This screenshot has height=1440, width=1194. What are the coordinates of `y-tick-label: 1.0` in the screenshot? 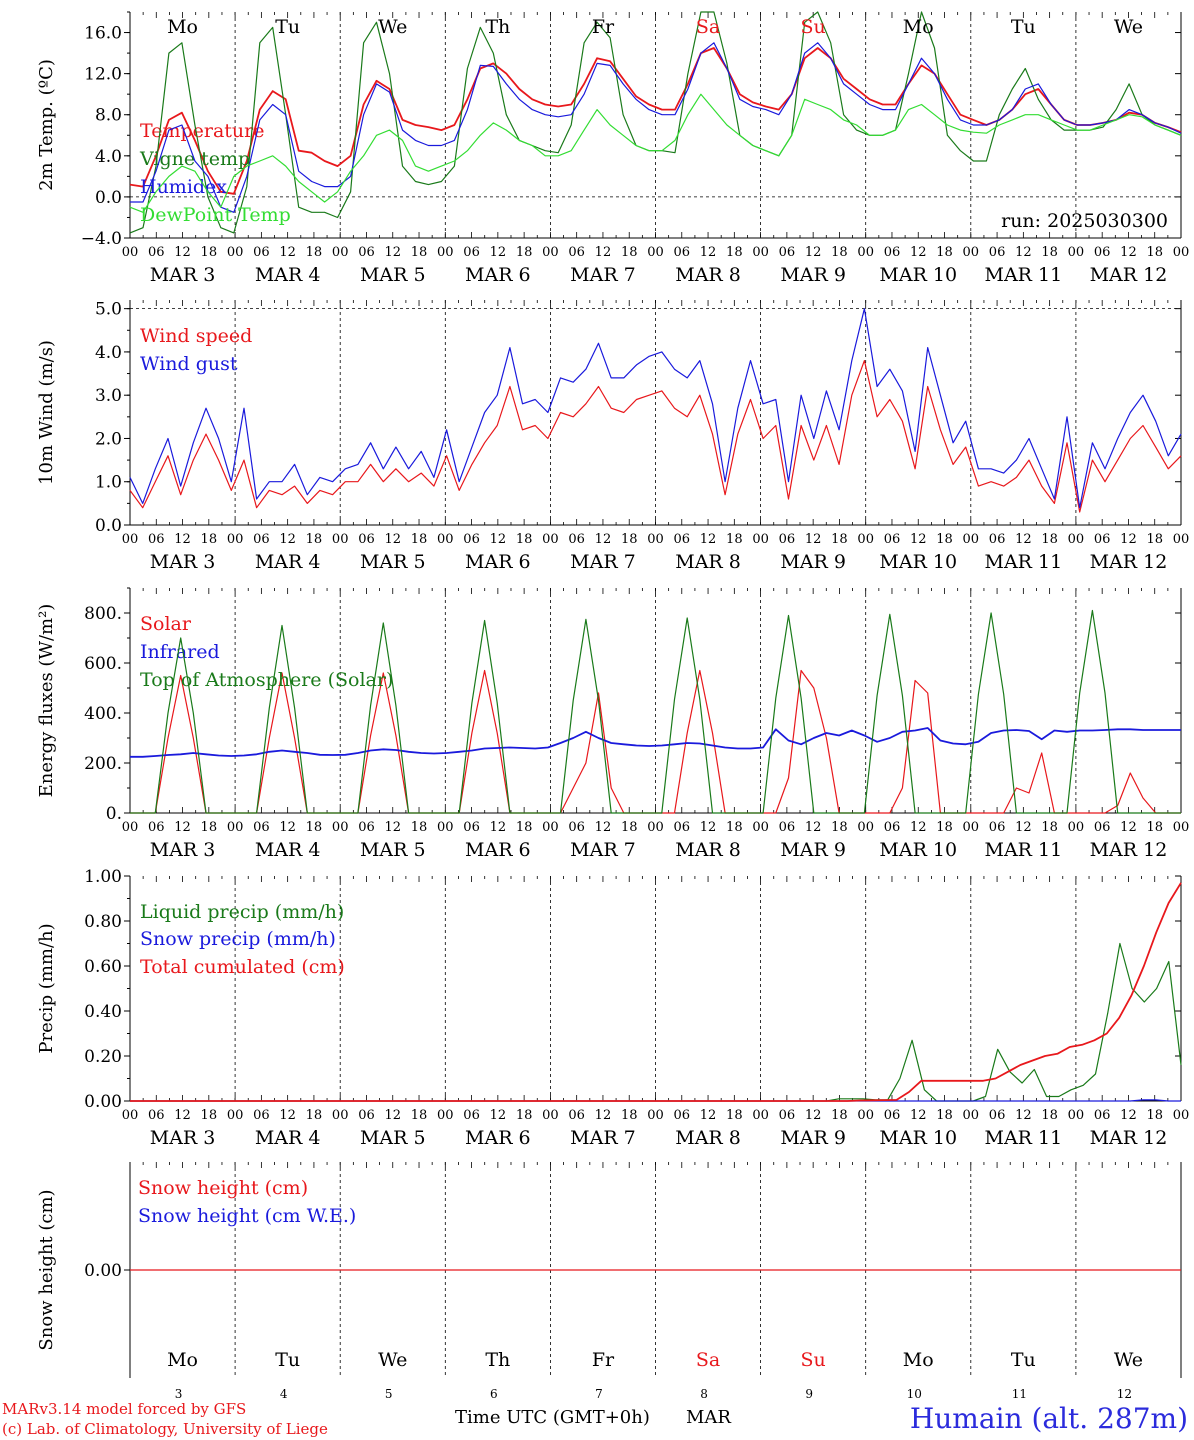 It's located at (108, 483).